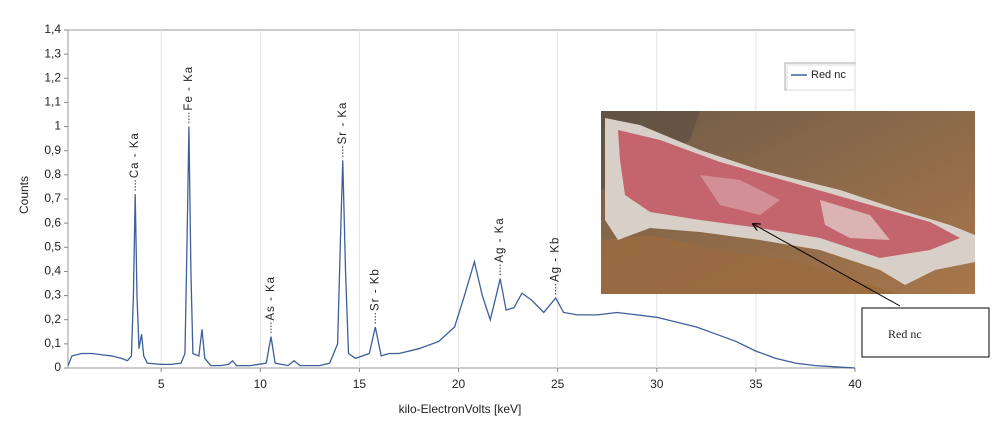 The height and width of the screenshot is (428, 1005). What do you see at coordinates (52, 174) in the screenshot?
I see `y-tick-label: 0,8` at bounding box center [52, 174].